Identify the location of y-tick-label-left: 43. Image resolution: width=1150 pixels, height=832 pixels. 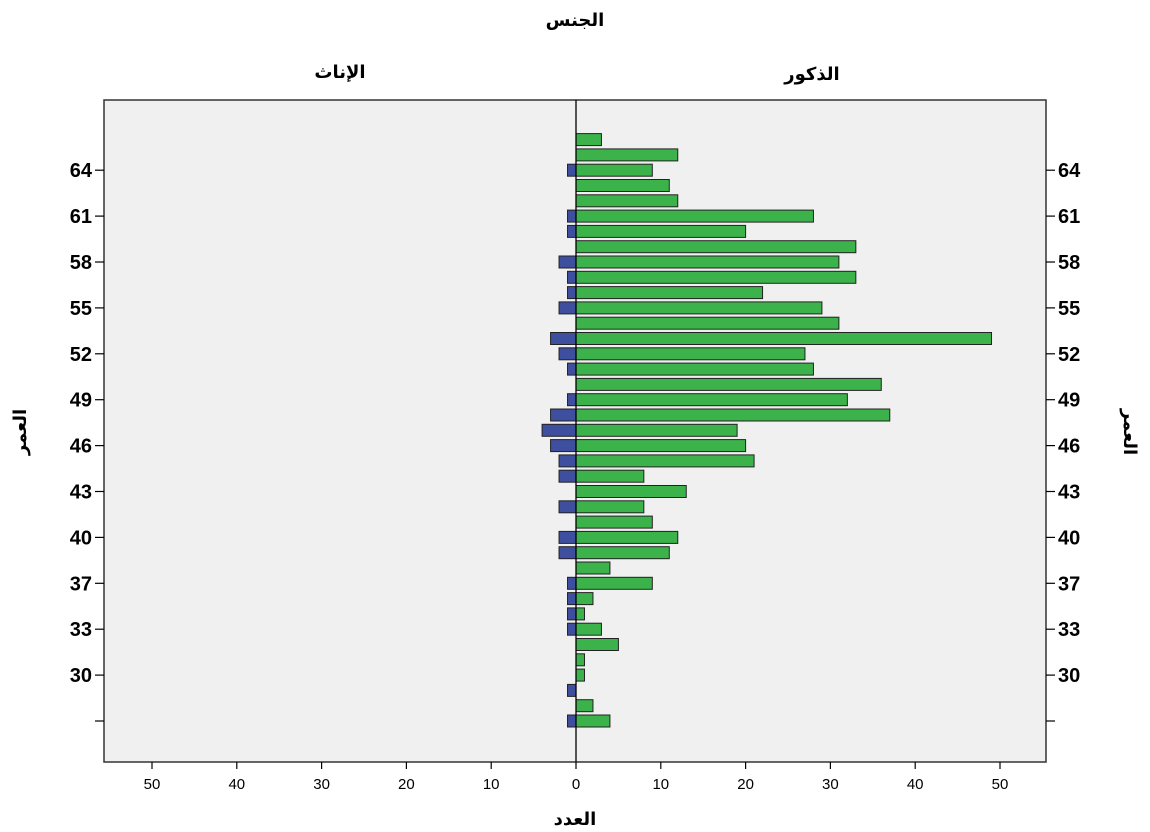
(81, 493).